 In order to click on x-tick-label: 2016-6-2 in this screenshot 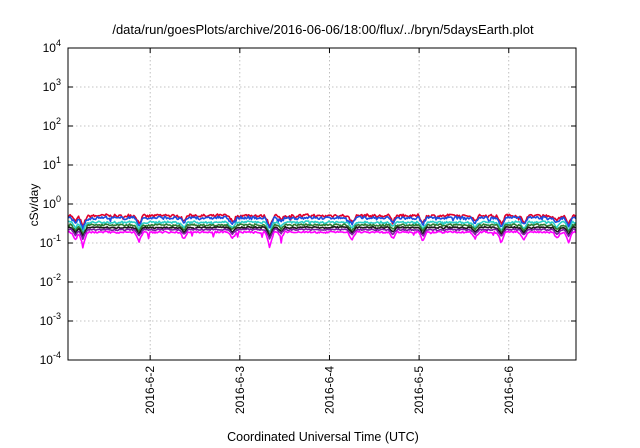, I will do `click(150, 390)`.